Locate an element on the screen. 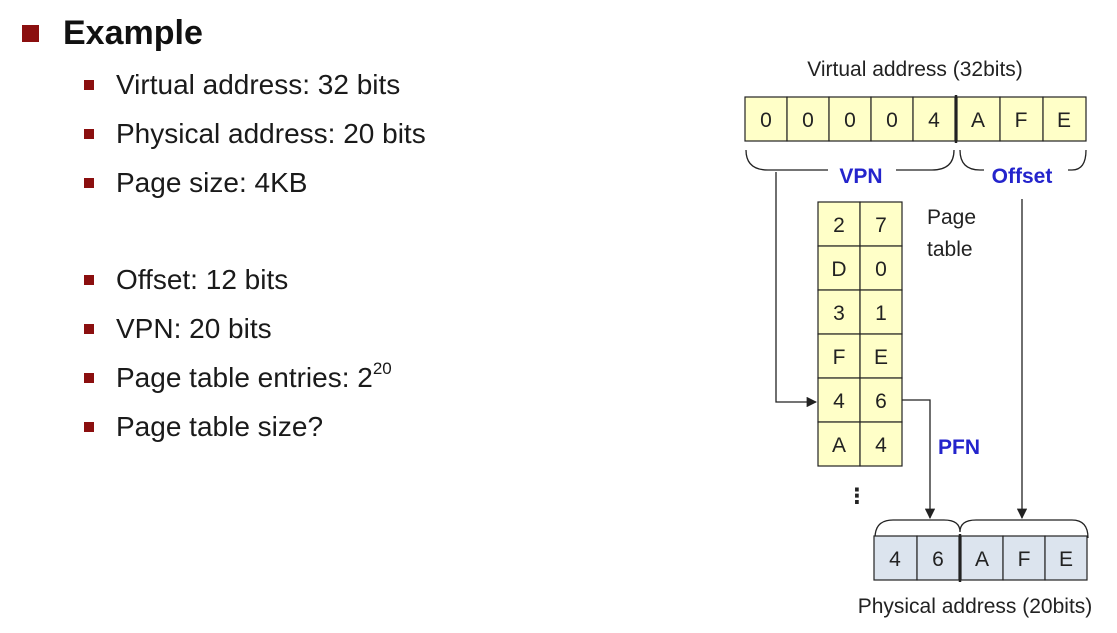 The height and width of the screenshot is (633, 1117). bullet-text: Page size: 4KB is located at coordinates (212, 182).